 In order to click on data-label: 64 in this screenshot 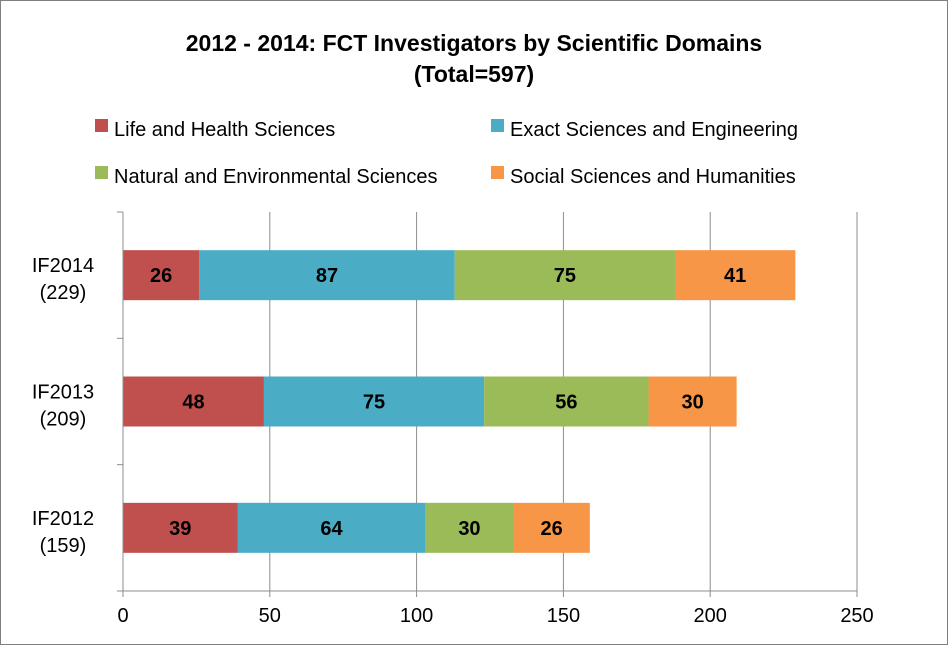, I will do `click(331, 529)`.